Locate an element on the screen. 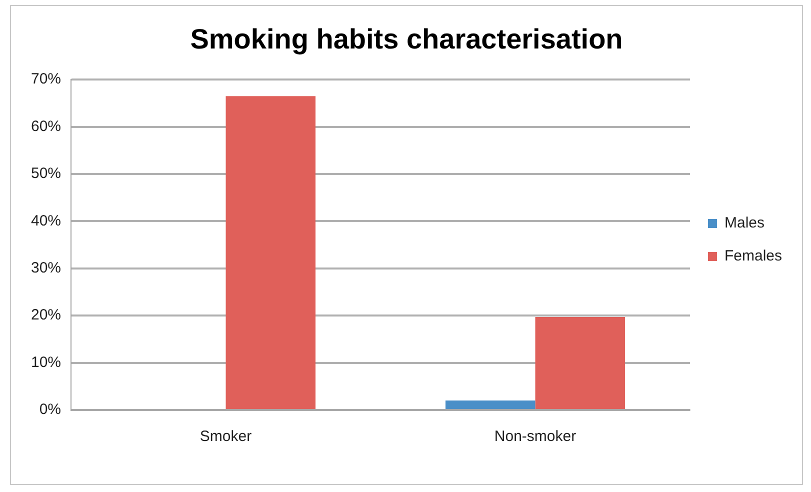  legend-label: Females is located at coordinates (753, 256).